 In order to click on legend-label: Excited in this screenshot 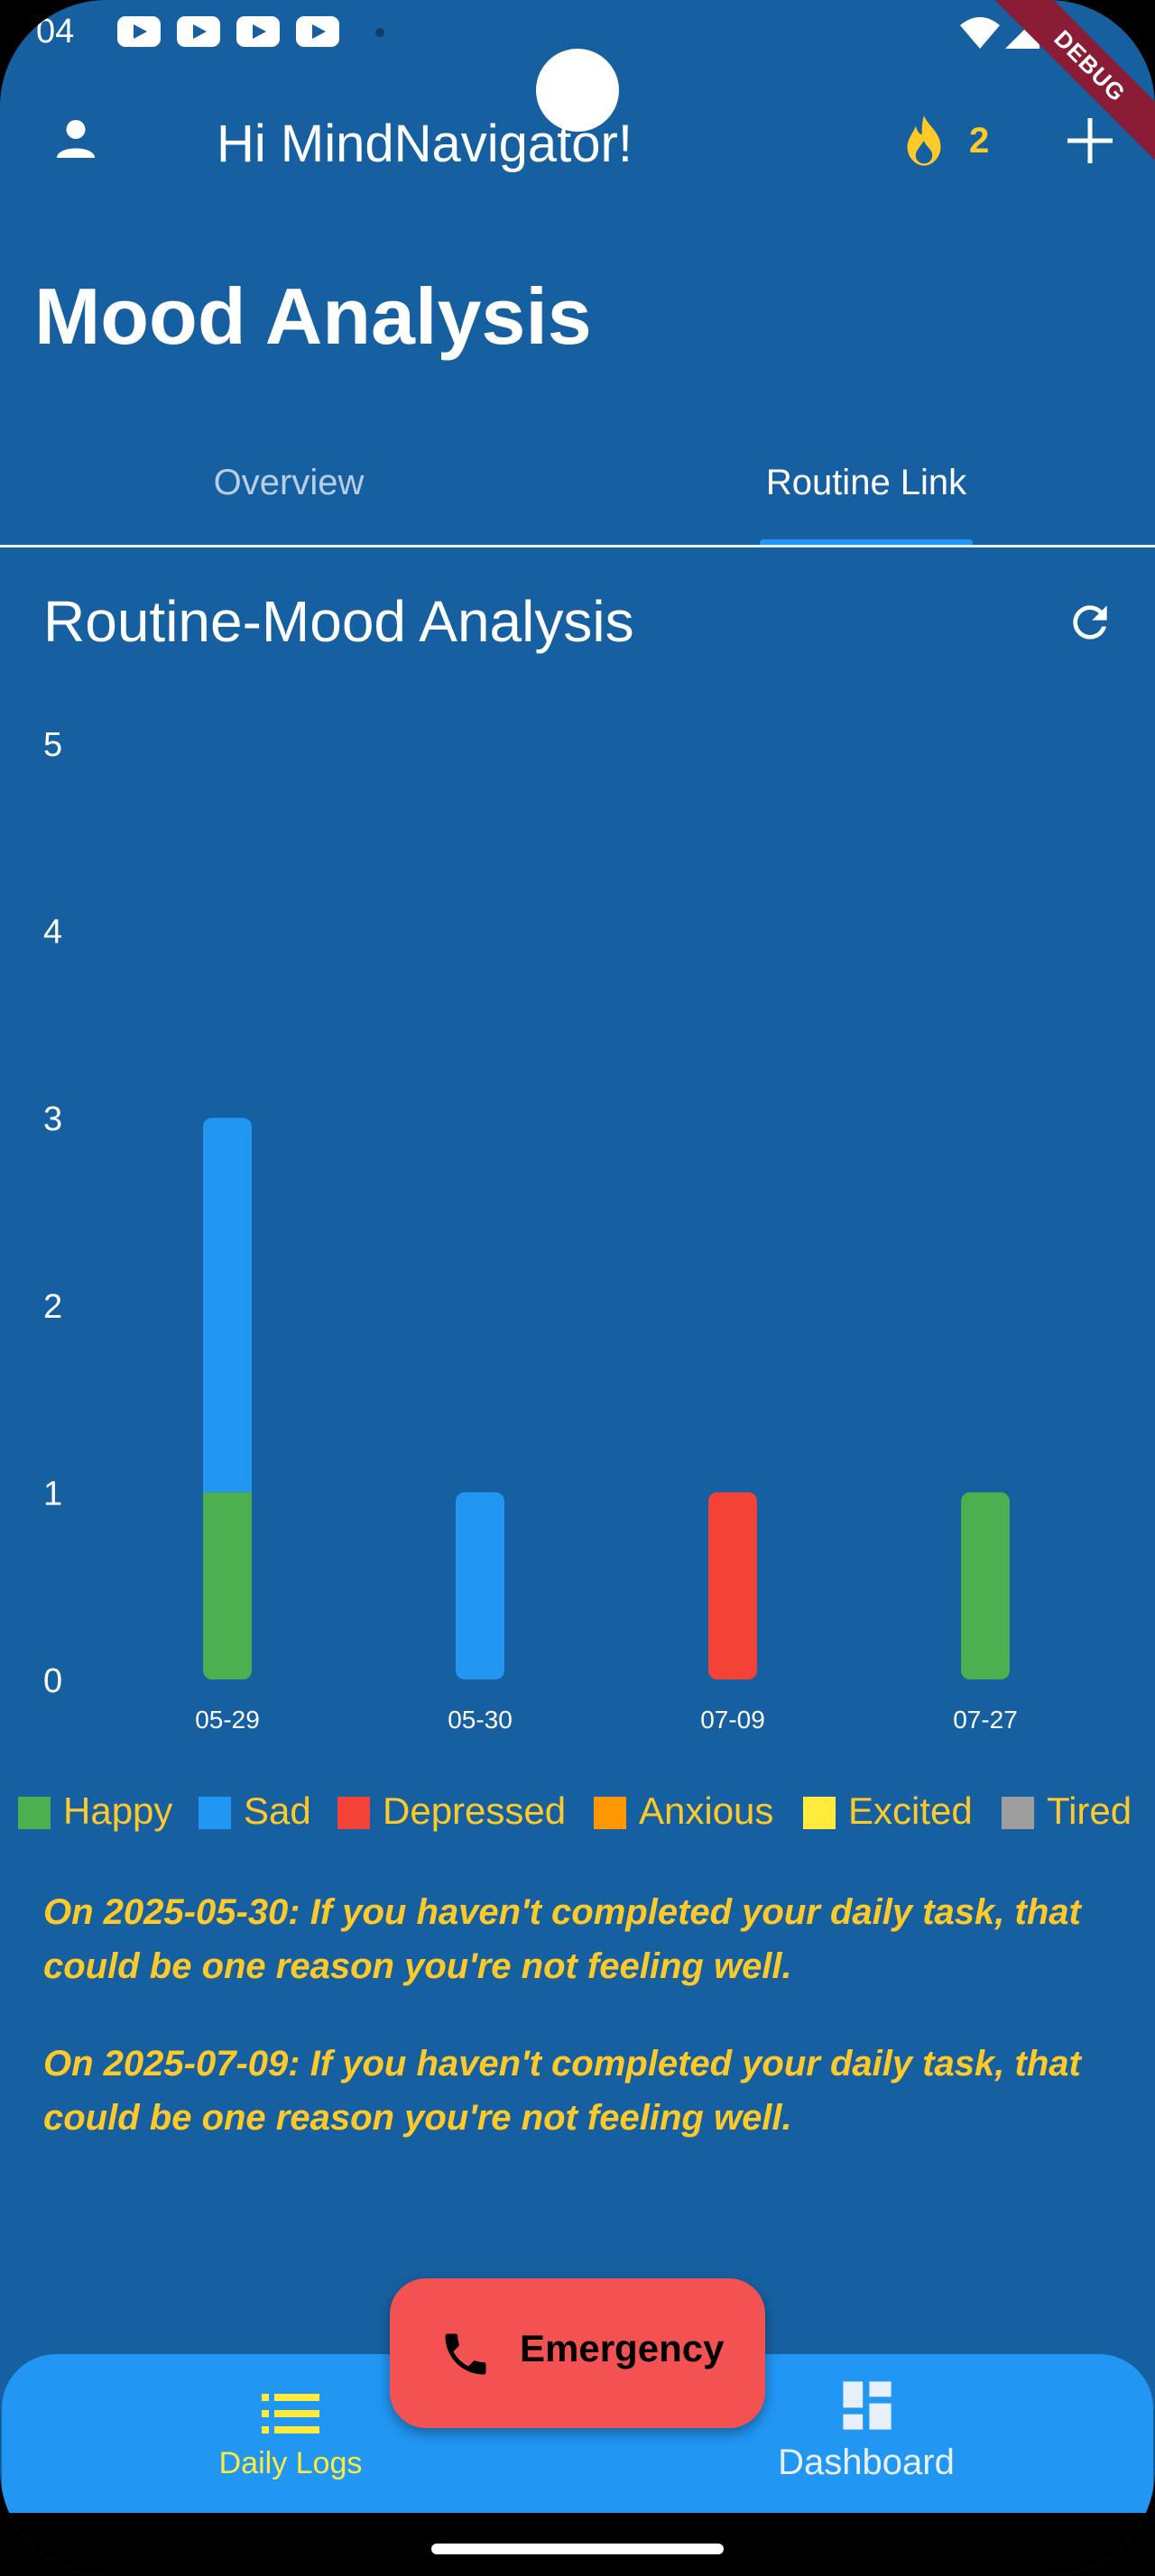, I will do `click(910, 1811)`.